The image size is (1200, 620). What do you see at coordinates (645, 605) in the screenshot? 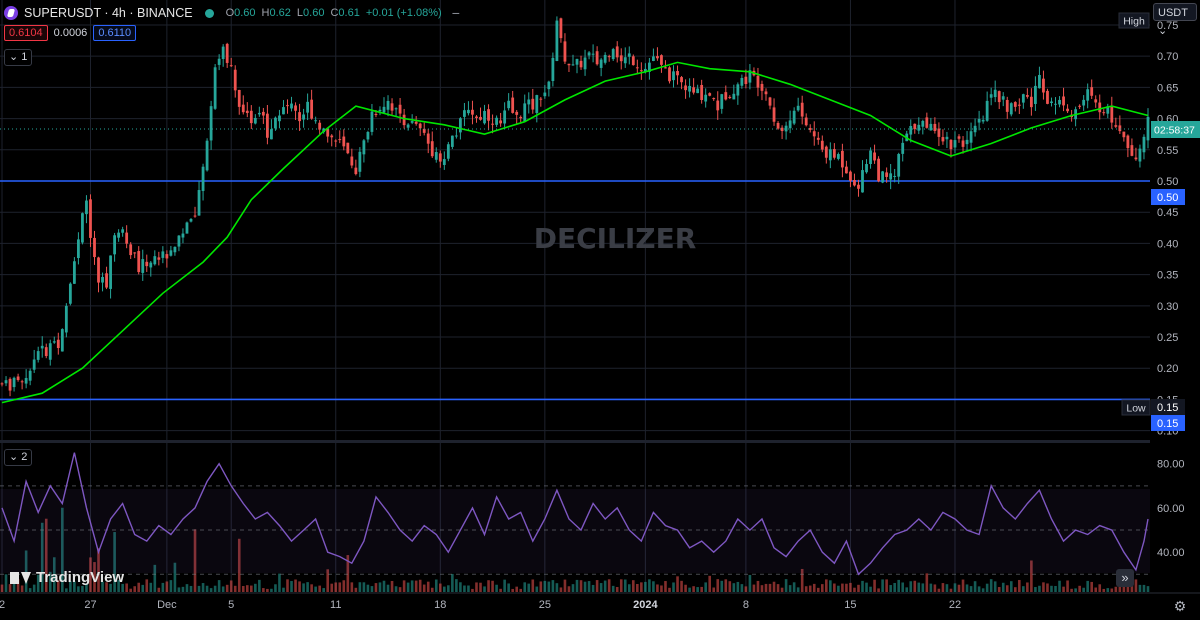
I see `time-tick-label: 2024` at bounding box center [645, 605].